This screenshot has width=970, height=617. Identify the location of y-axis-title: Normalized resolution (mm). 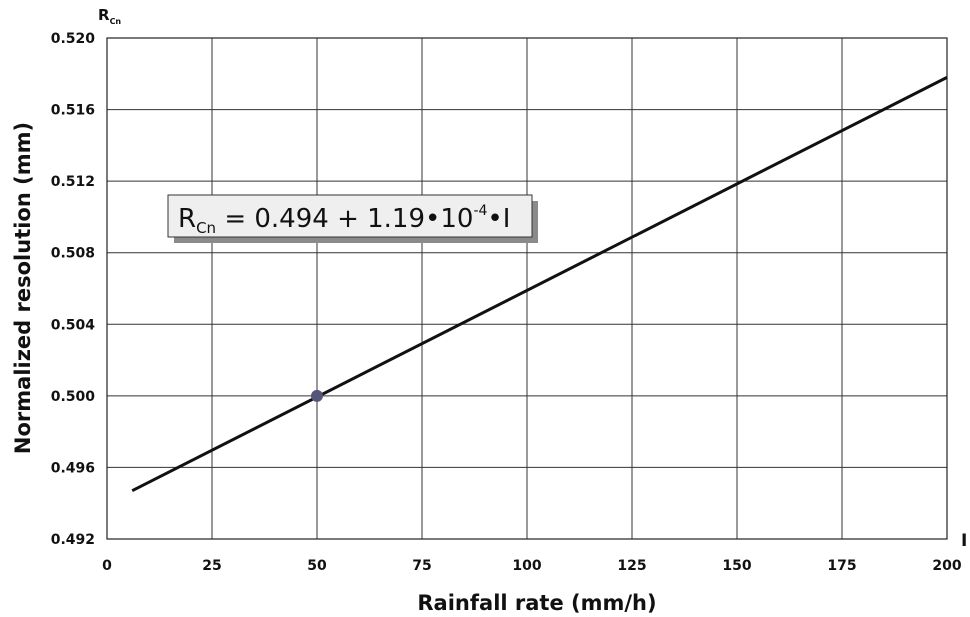
(23, 288).